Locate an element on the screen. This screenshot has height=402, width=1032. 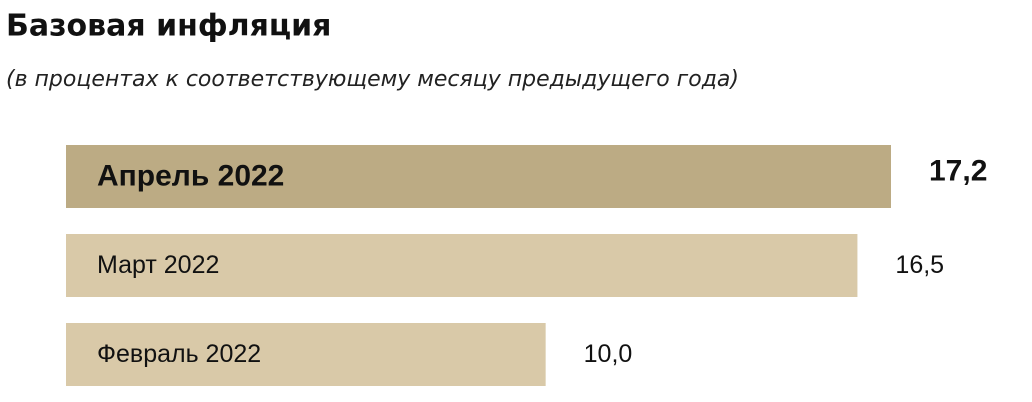
category-label: Февраль 2022 is located at coordinates (179, 354).